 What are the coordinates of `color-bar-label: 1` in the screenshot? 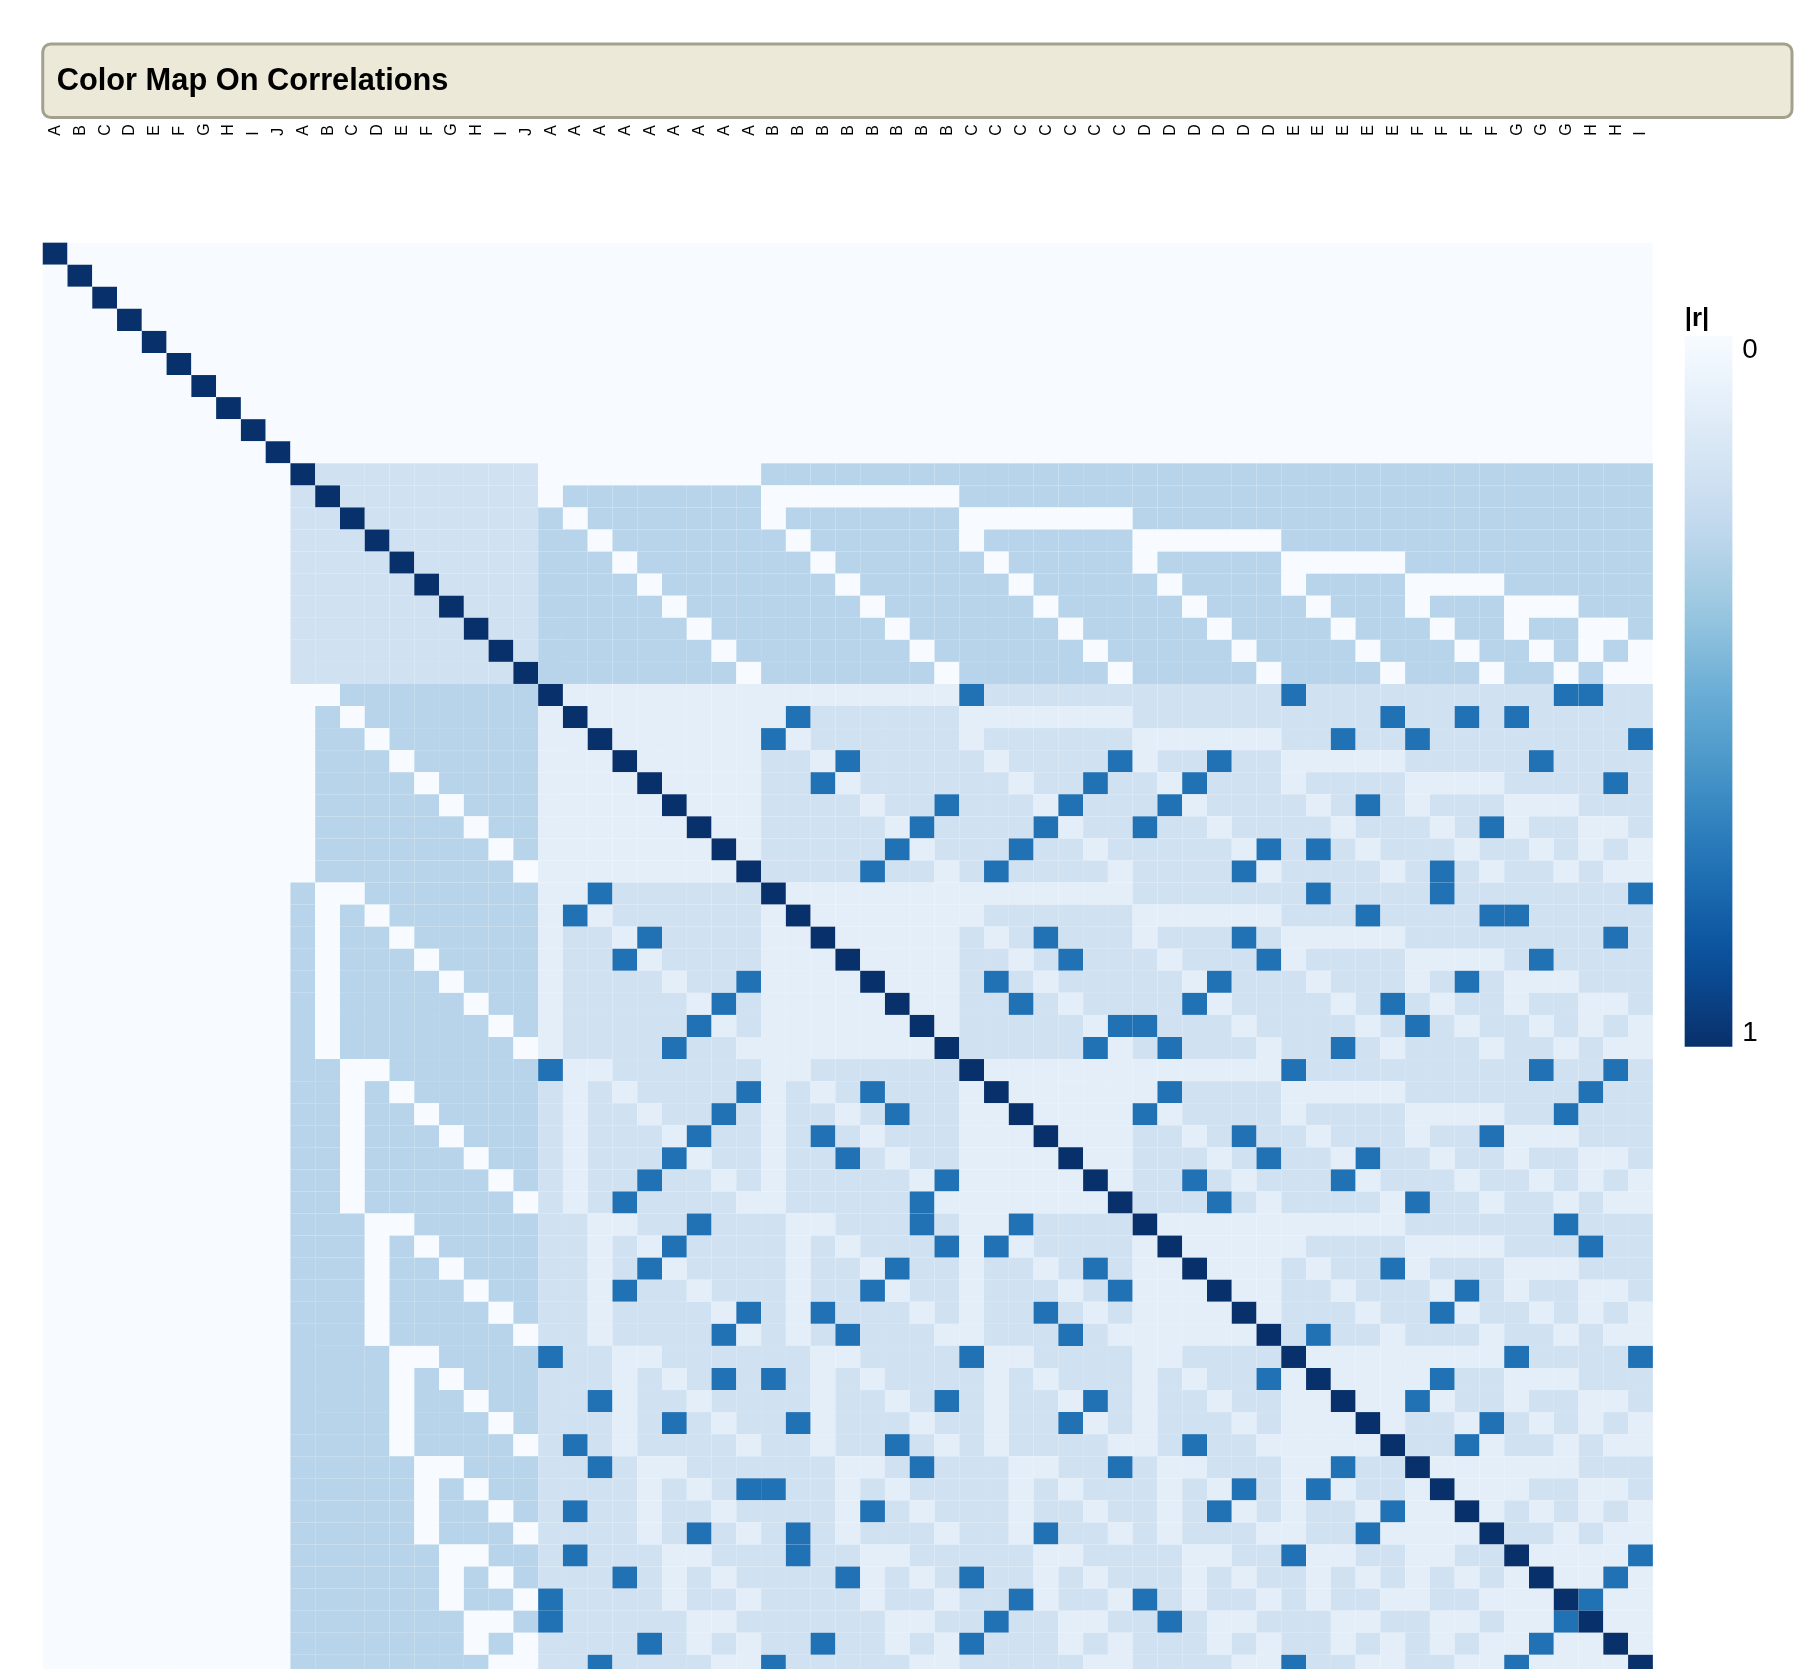 It's located at (1750, 1031).